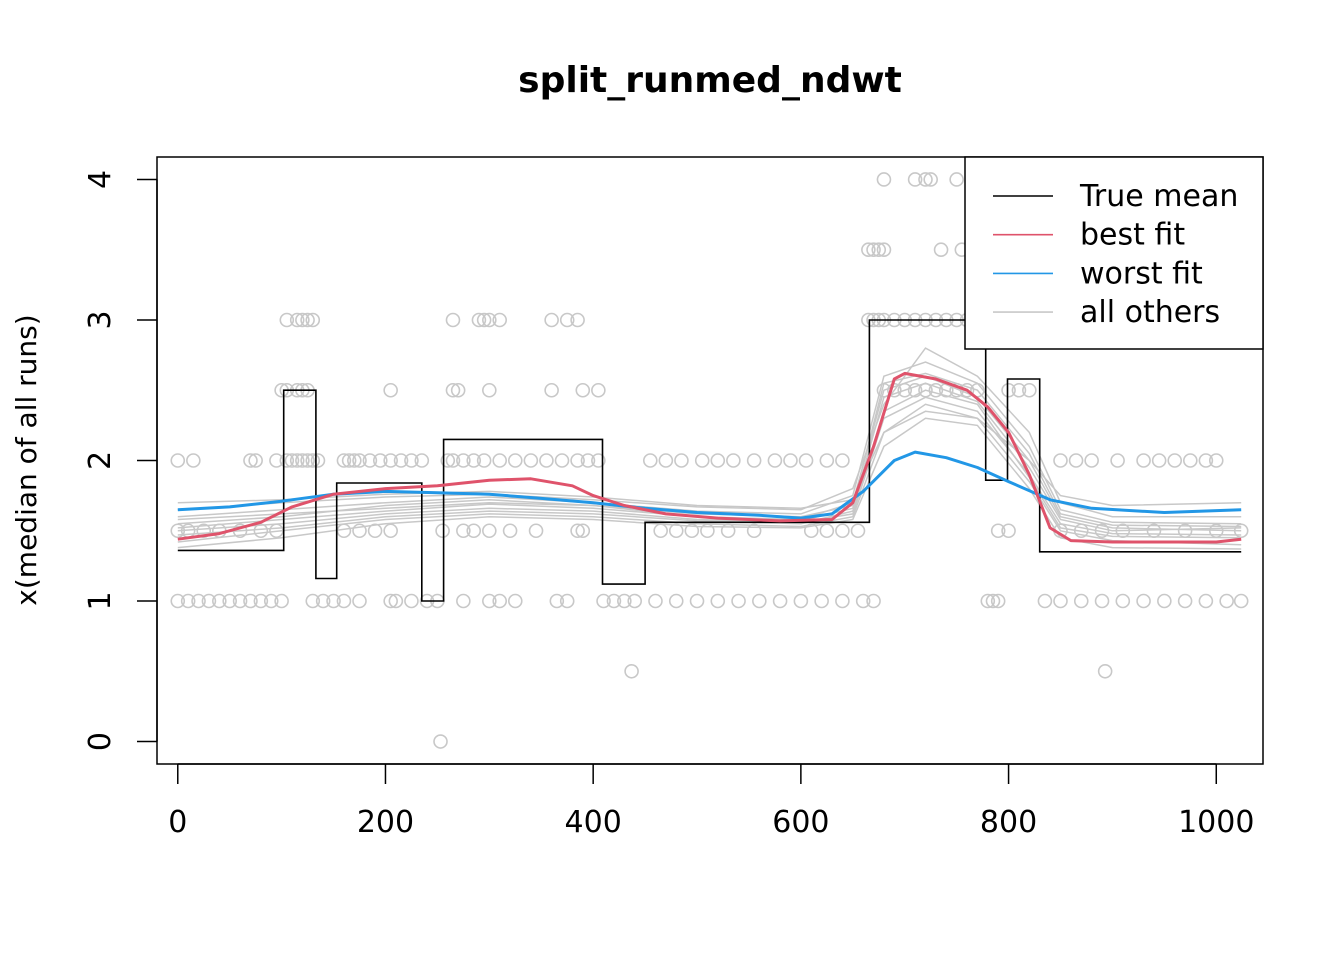 This screenshot has height=960, width=1344. What do you see at coordinates (100, 319) in the screenshot?
I see `y-tick-label: 3` at bounding box center [100, 319].